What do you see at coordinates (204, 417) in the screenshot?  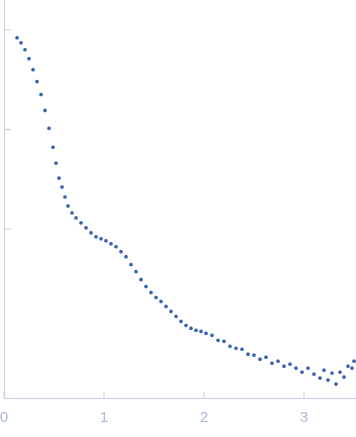 I see `x-tick-label: 2` at bounding box center [204, 417].